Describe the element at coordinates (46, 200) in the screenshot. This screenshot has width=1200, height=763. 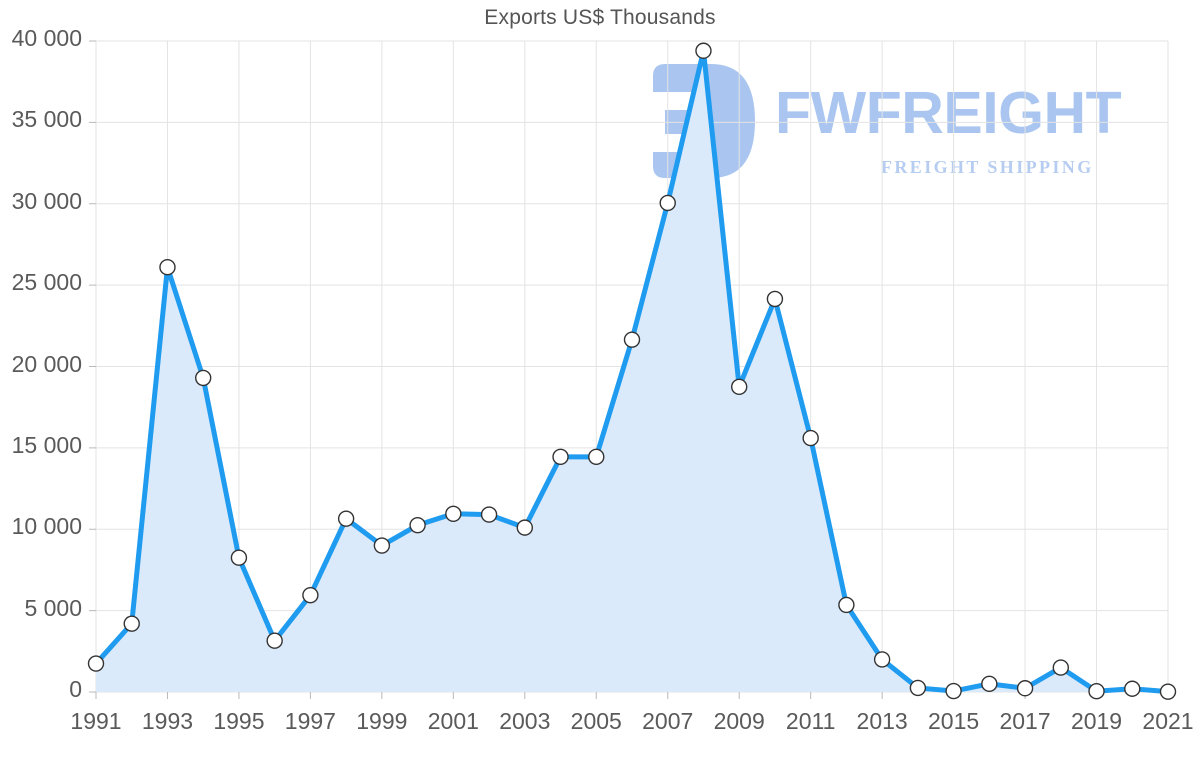
I see `y-axis-tick-label: 30 000` at that location.